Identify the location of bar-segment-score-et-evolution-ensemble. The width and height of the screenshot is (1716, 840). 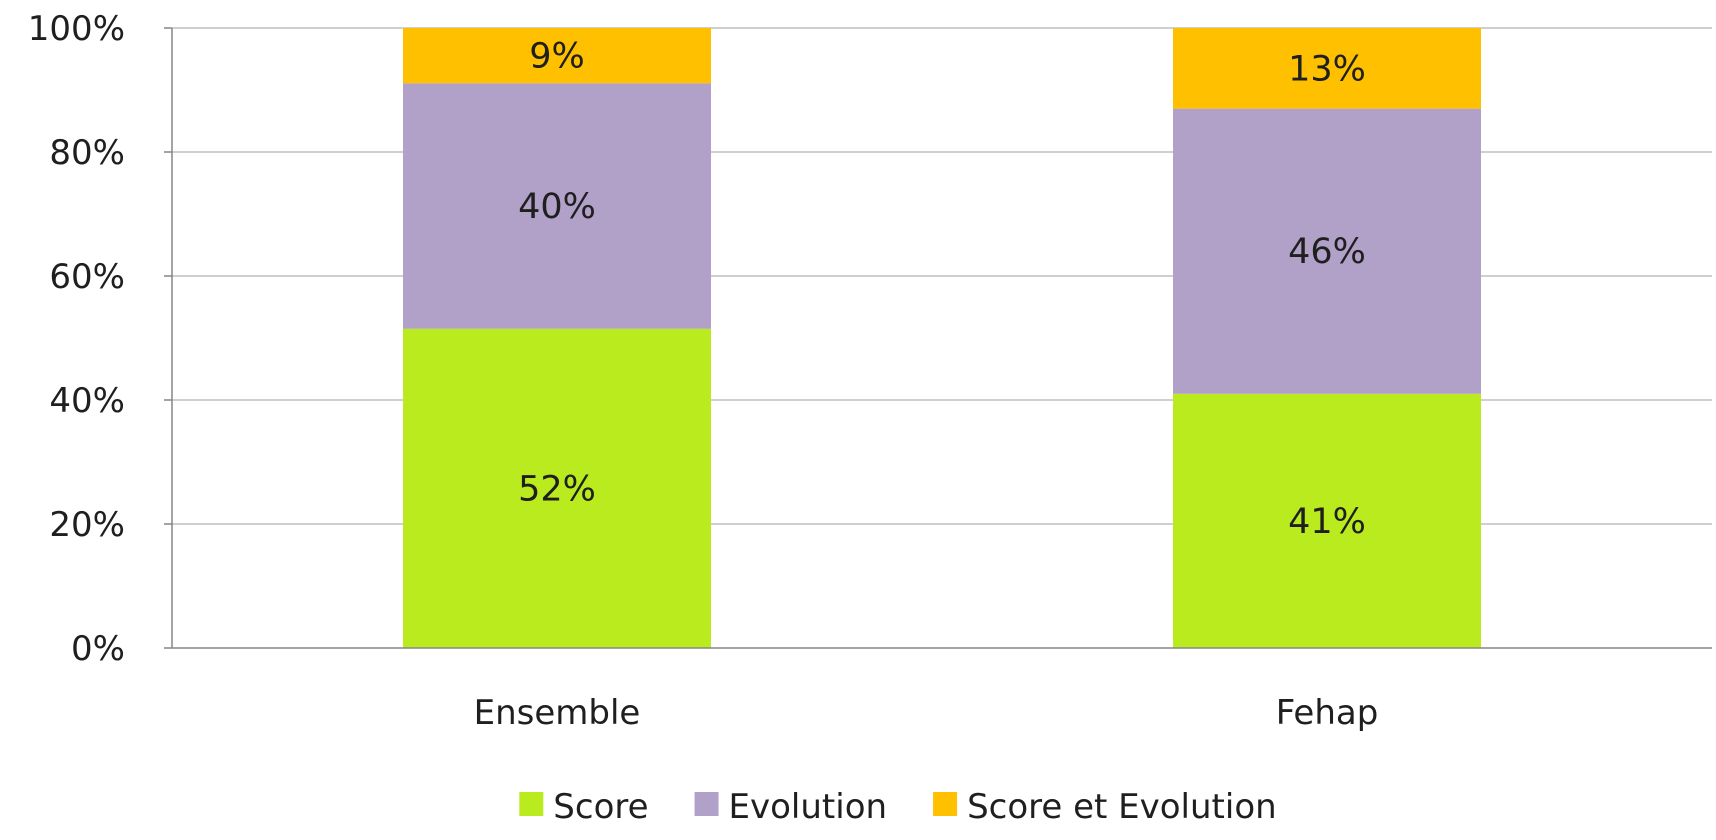
(557, 56).